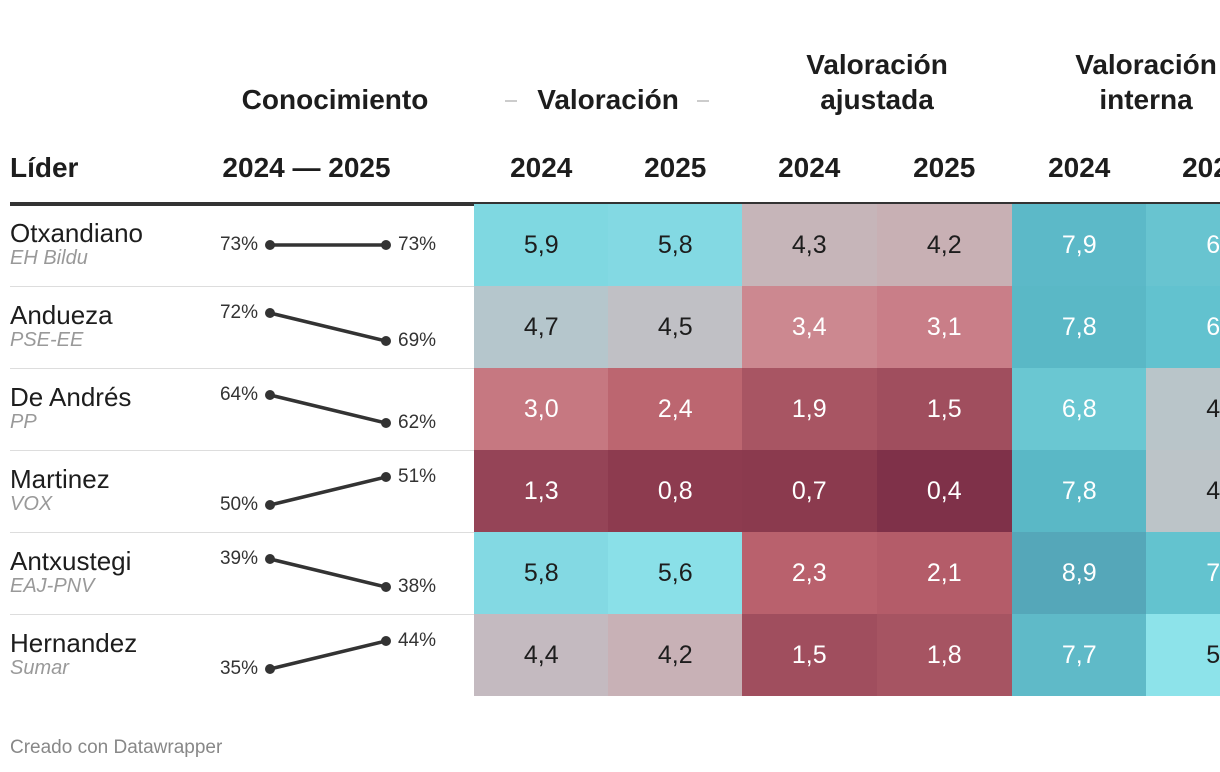 The image size is (1220, 772). Describe the element at coordinates (52, 586) in the screenshot. I see `party: EAJ-PNV` at that location.